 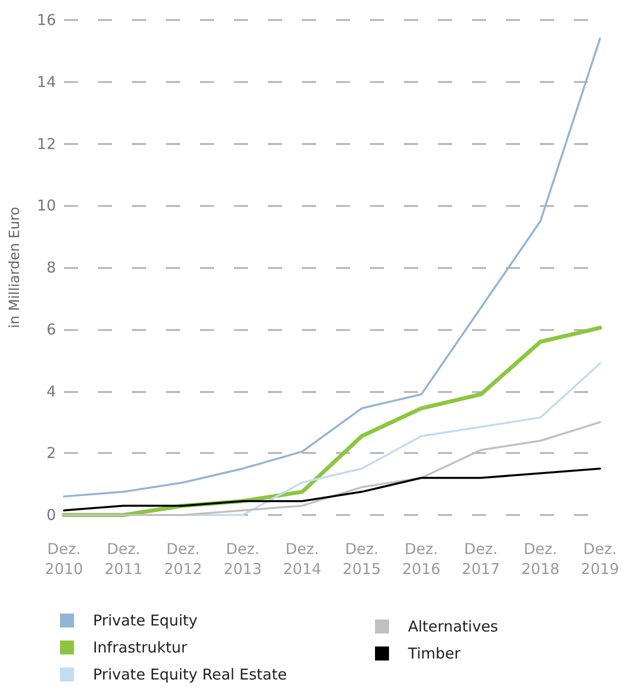 I want to click on x-tick-label: Dez. 2014, so click(x=302, y=559).